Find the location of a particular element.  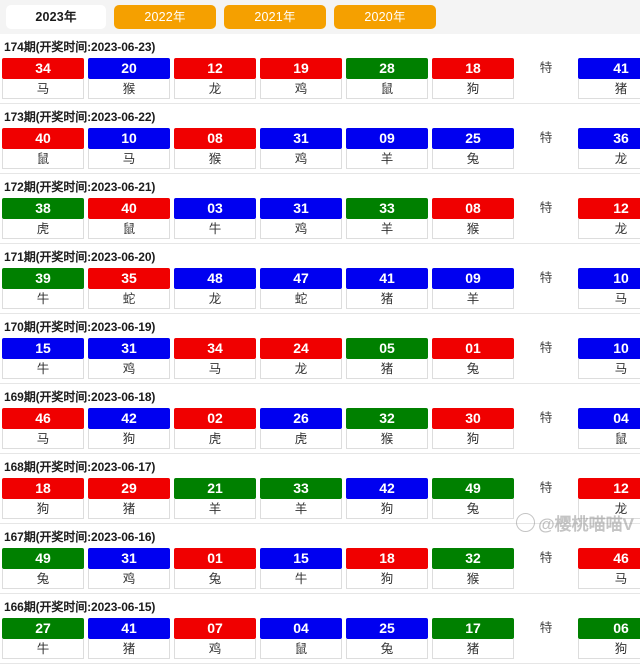

ball-number: 40 is located at coordinates (43, 138).